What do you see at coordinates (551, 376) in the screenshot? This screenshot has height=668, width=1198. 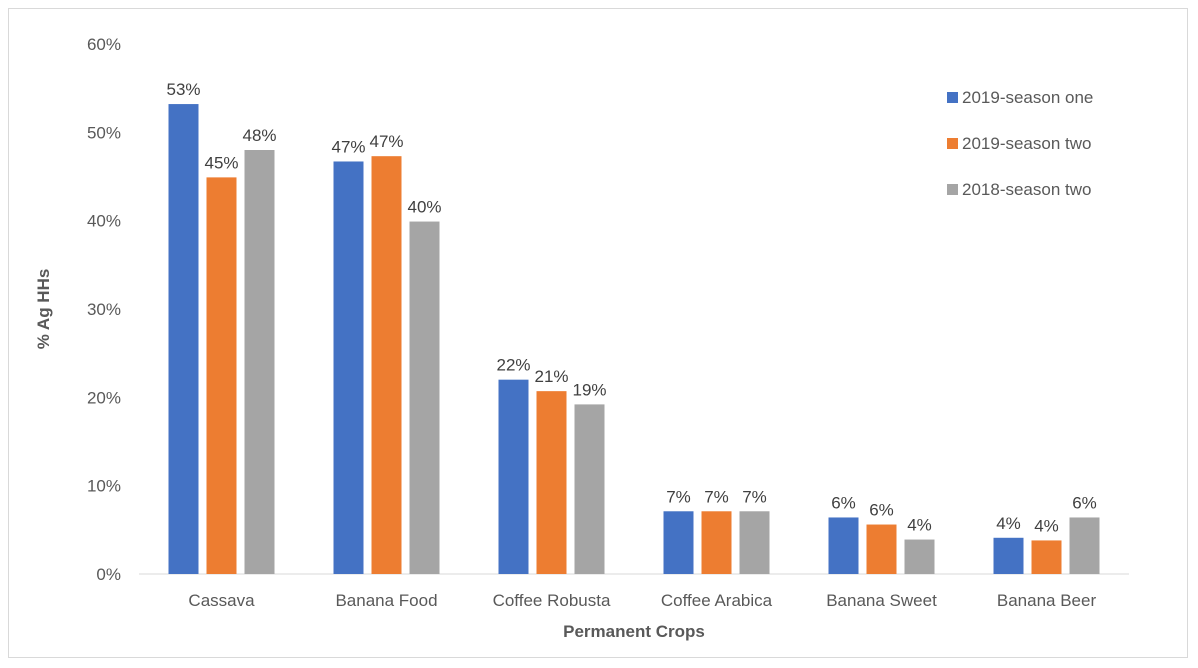 I see `data-label: 21%` at bounding box center [551, 376].